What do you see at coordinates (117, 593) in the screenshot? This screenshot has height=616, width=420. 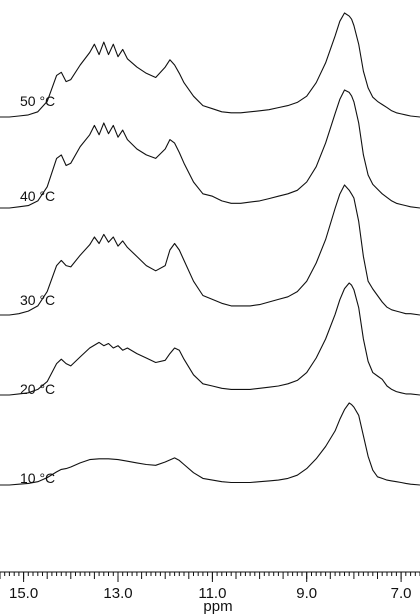 I see `x-tick-label: 13.0` at bounding box center [117, 593].